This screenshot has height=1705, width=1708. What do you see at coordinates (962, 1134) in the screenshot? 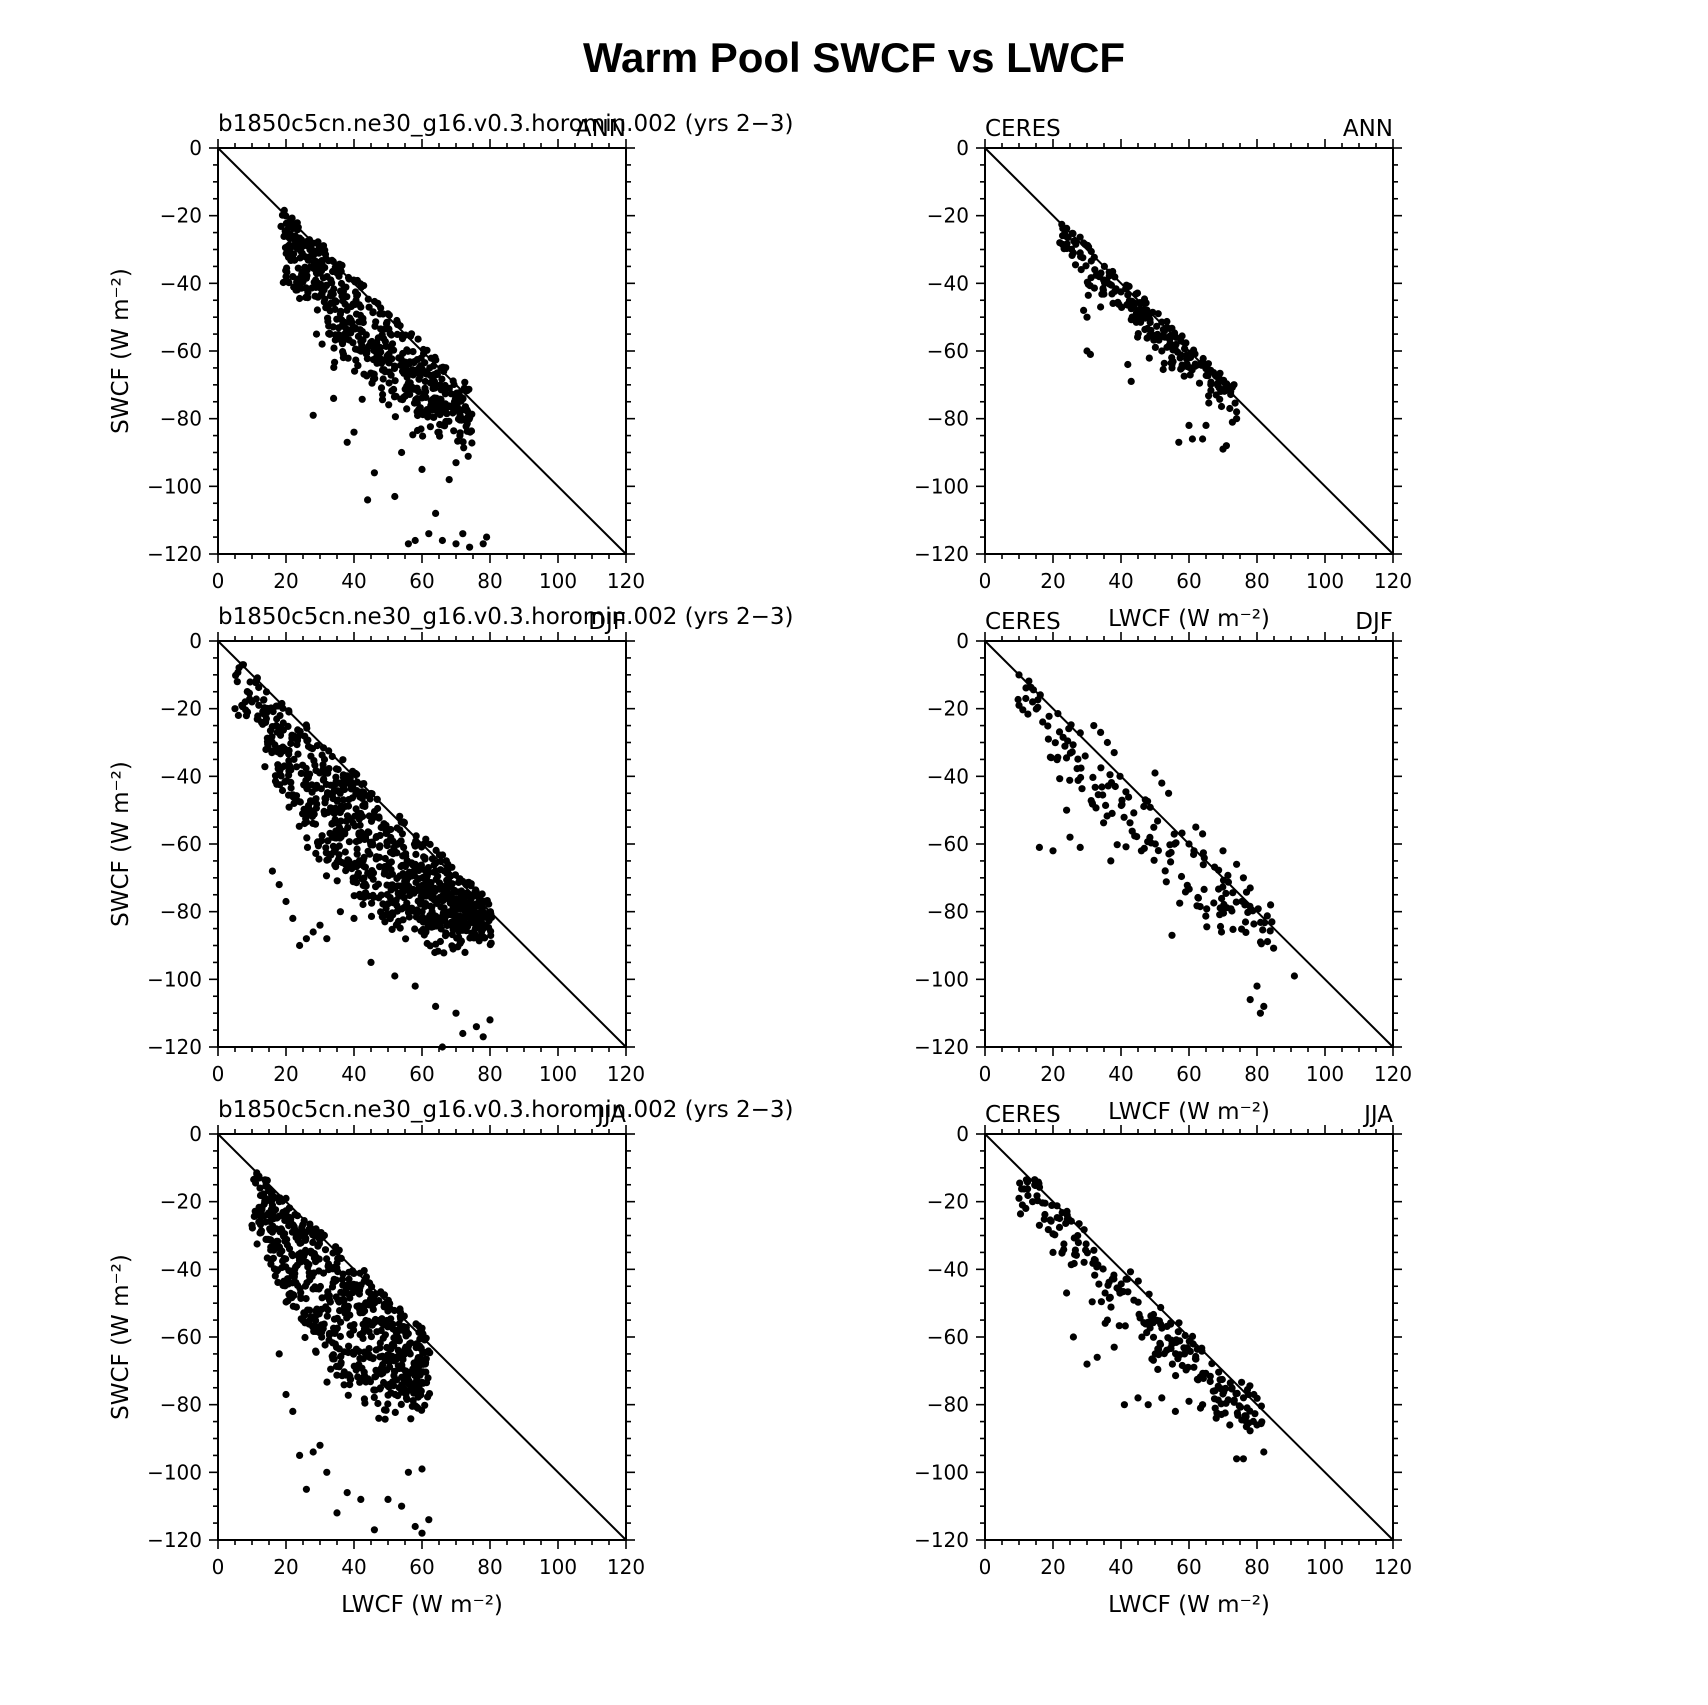
I see `y-tick-label: 0` at bounding box center [962, 1134].